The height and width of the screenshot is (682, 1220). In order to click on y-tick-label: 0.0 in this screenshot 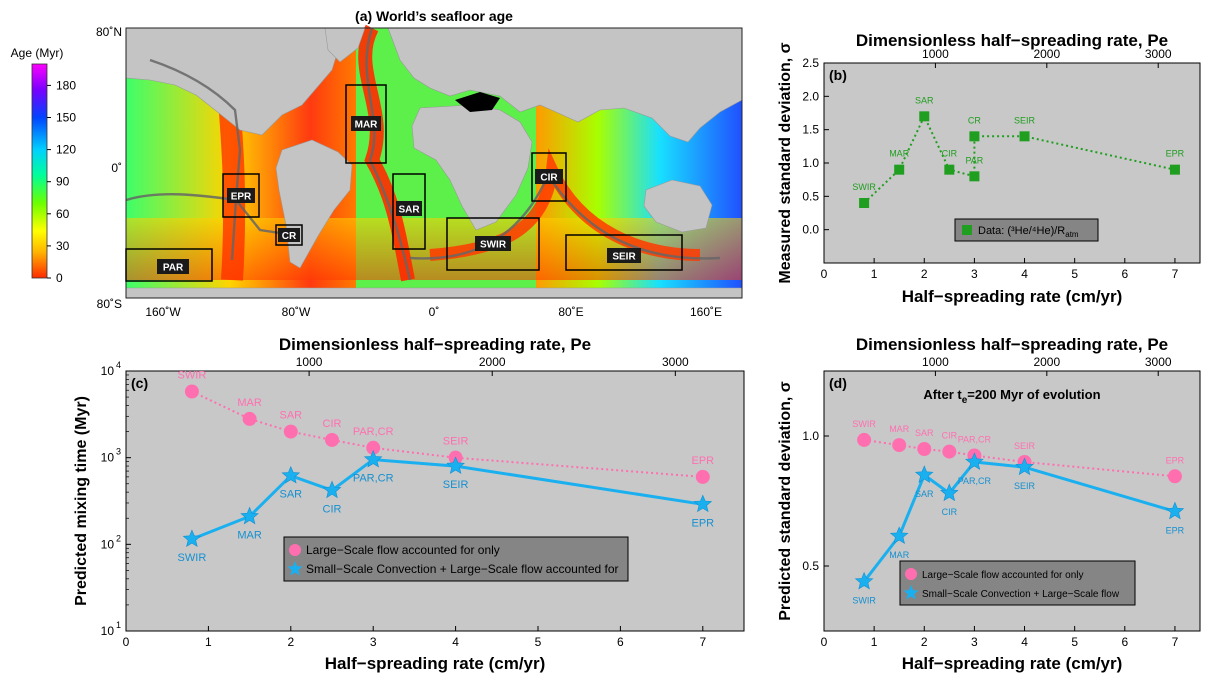, I will do `click(810, 230)`.